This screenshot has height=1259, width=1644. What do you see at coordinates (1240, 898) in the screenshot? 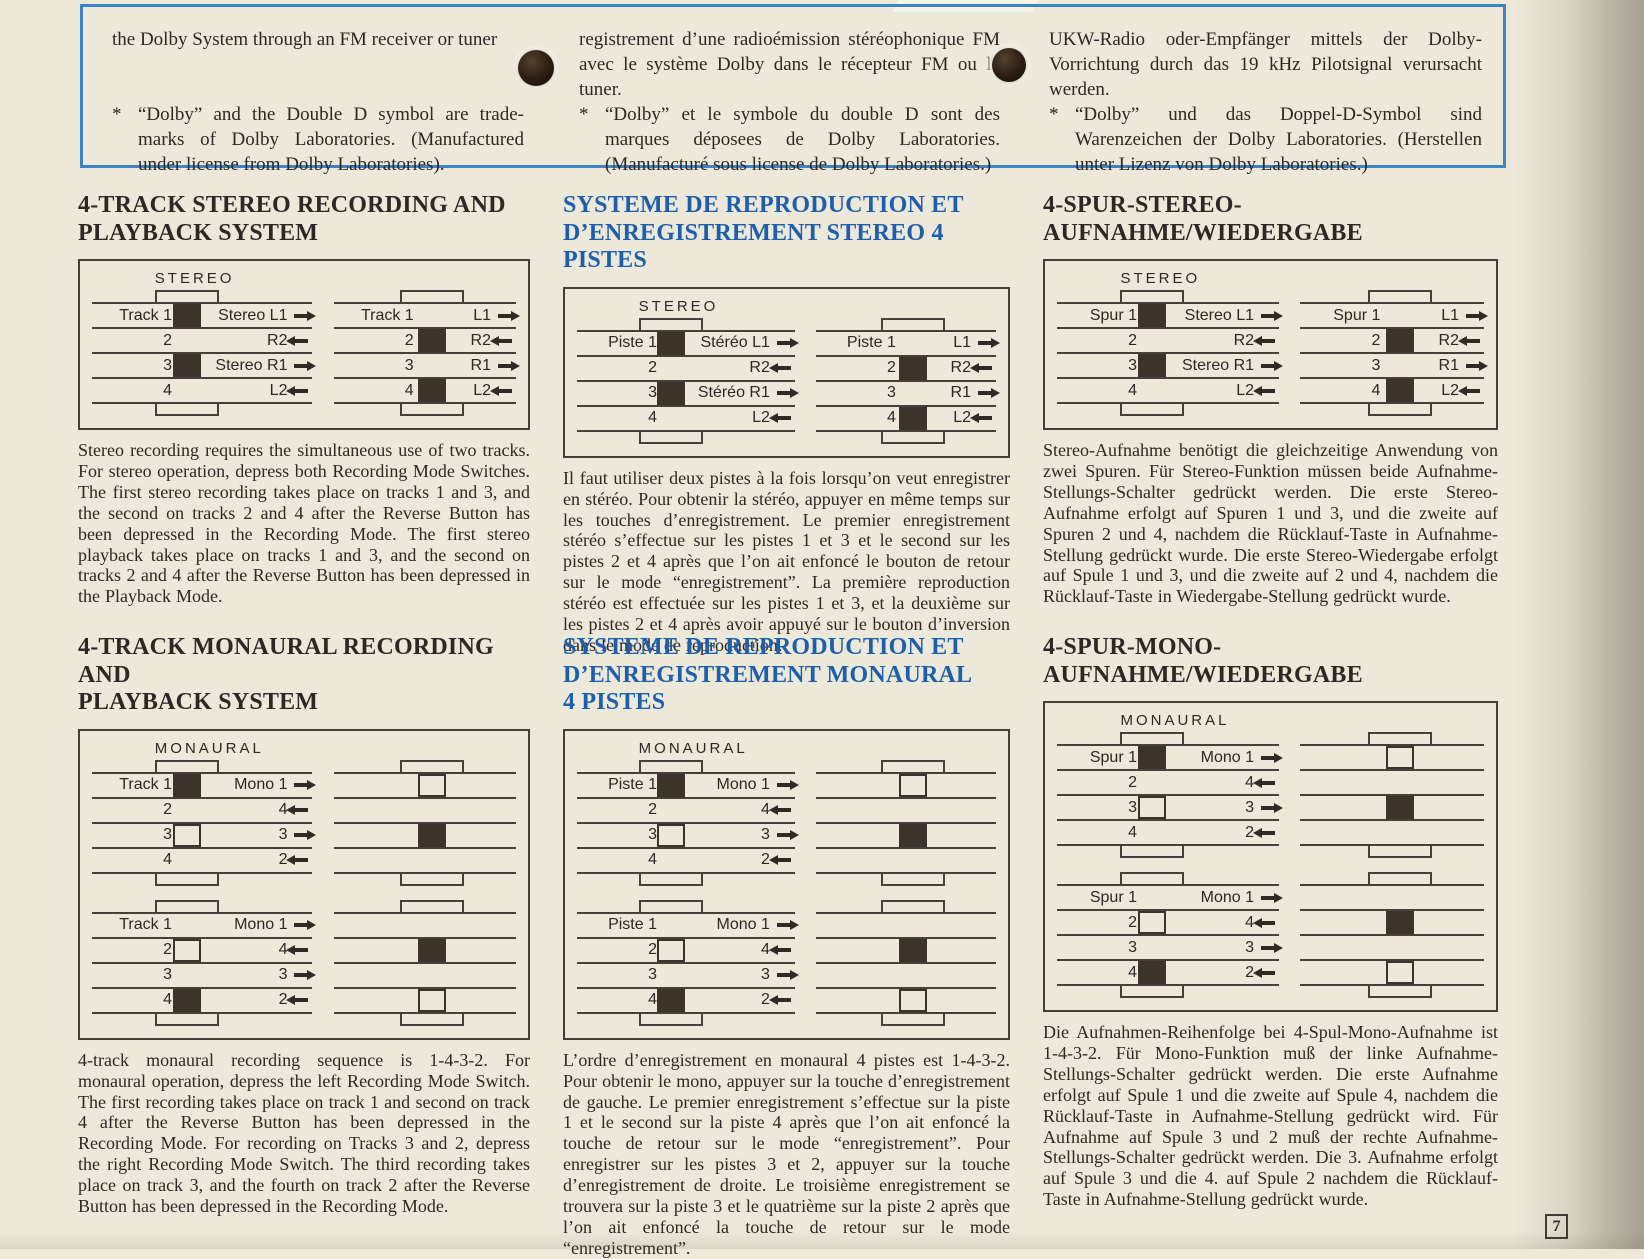
I see `channel-label-group: Mono 1` at bounding box center [1240, 898].